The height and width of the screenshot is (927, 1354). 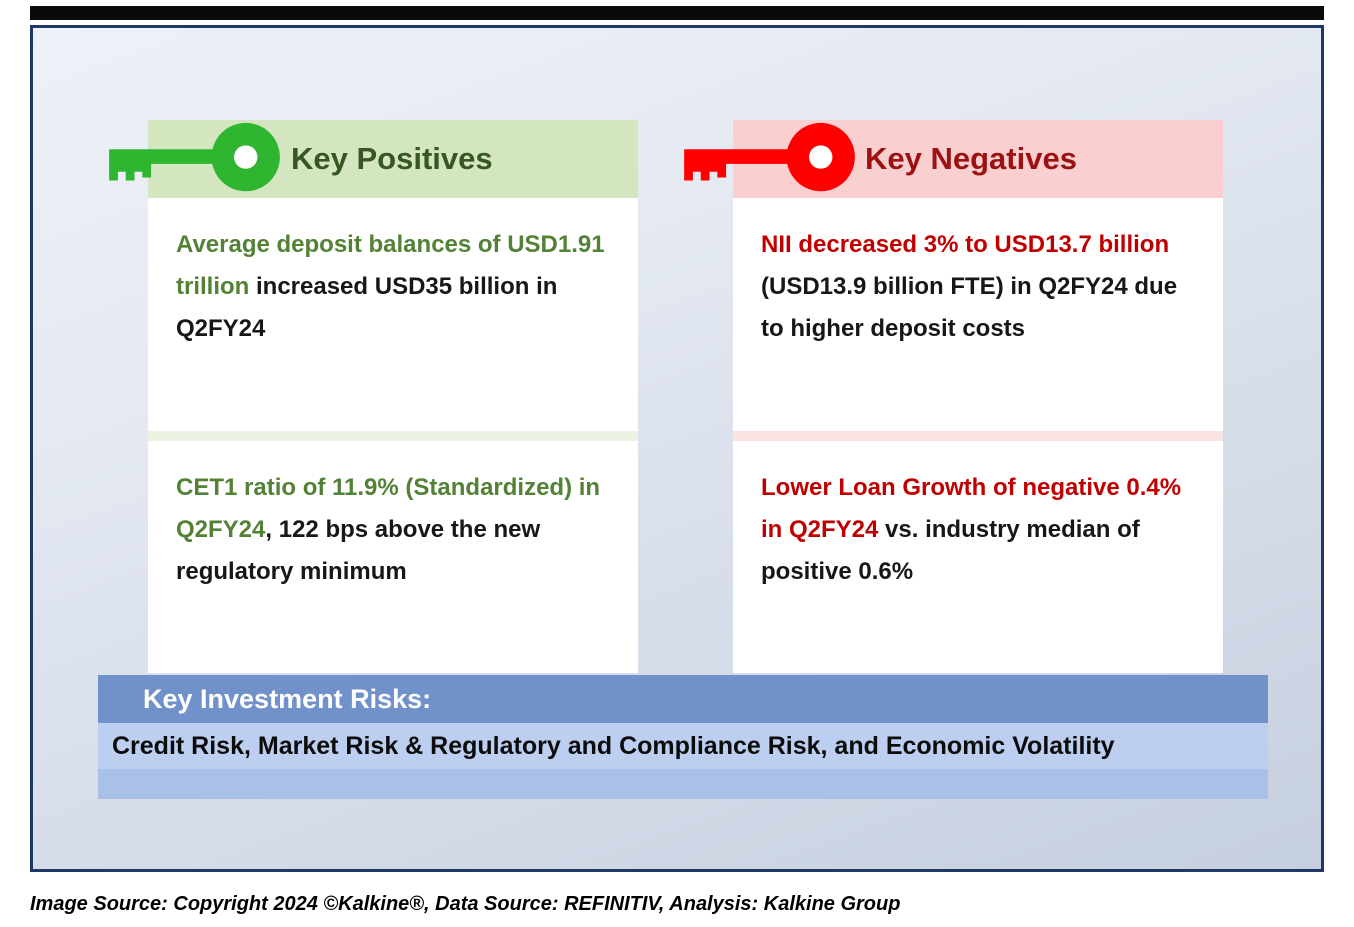 I want to click on negatives-separator, so click(x=978, y=436).